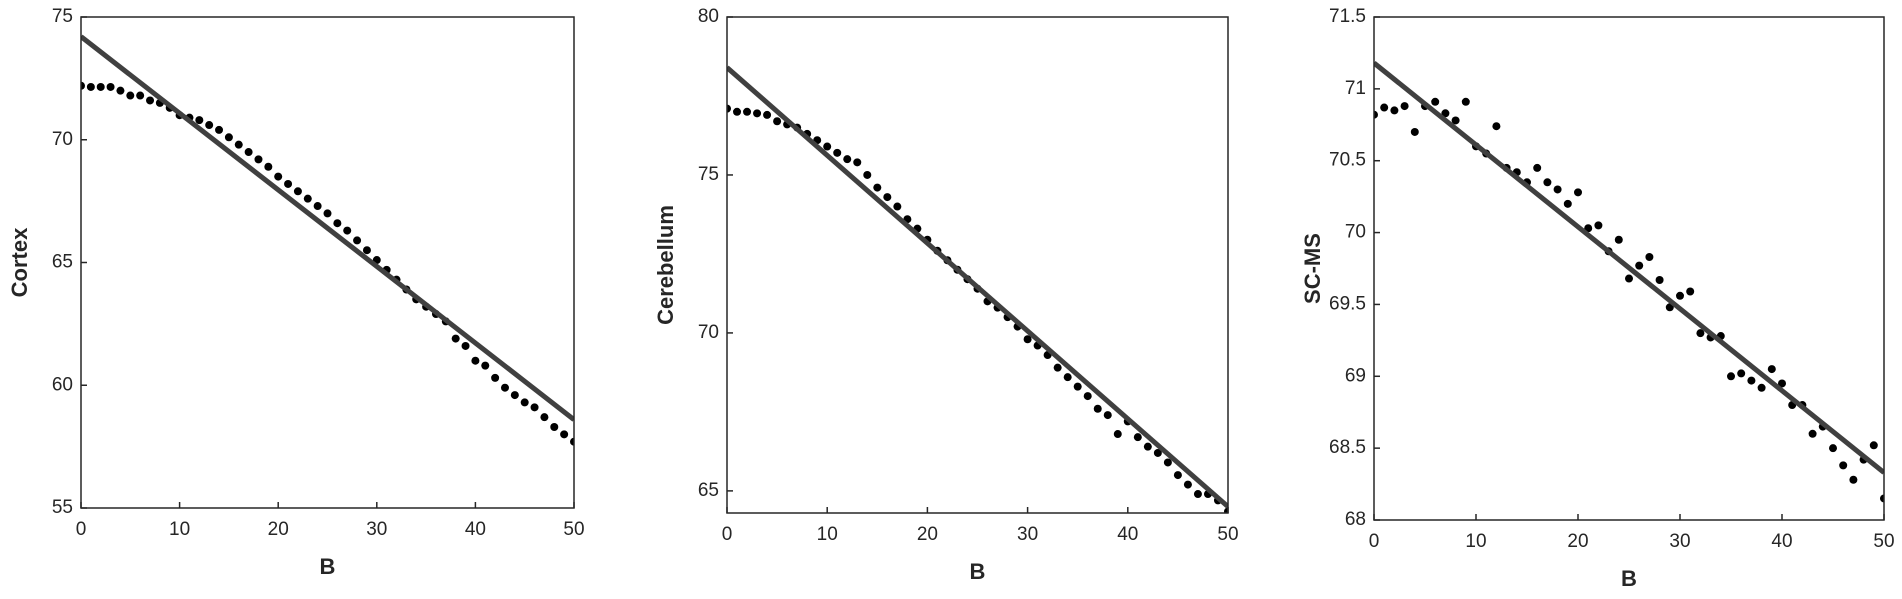 This screenshot has width=1902, height=599. What do you see at coordinates (1355, 519) in the screenshot?
I see `y-tick-label: 68` at bounding box center [1355, 519].